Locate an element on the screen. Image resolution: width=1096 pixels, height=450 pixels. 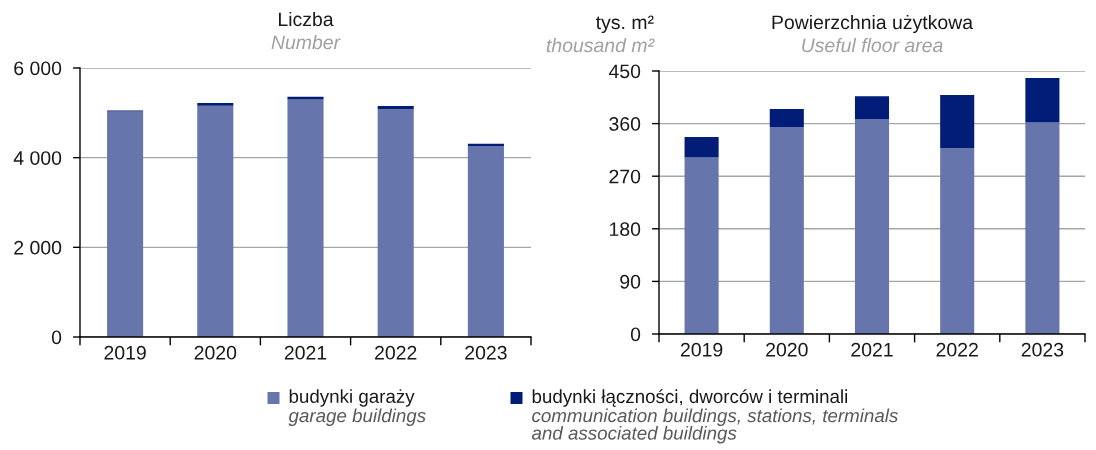
chart-subtitle: Useful floor area is located at coordinates (872, 45).